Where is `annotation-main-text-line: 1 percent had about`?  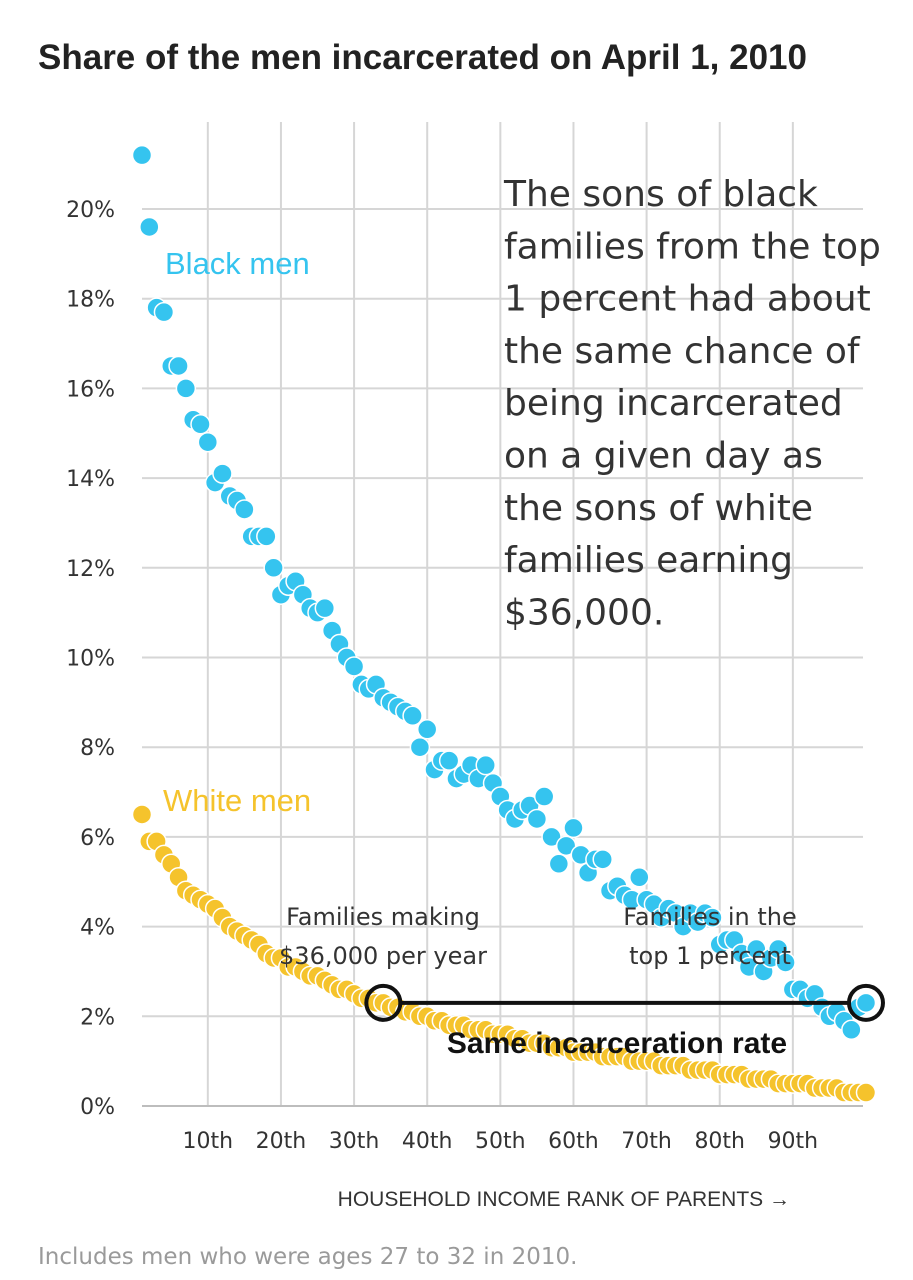
annotation-main-text-line: 1 percent had about is located at coordinates (687, 299).